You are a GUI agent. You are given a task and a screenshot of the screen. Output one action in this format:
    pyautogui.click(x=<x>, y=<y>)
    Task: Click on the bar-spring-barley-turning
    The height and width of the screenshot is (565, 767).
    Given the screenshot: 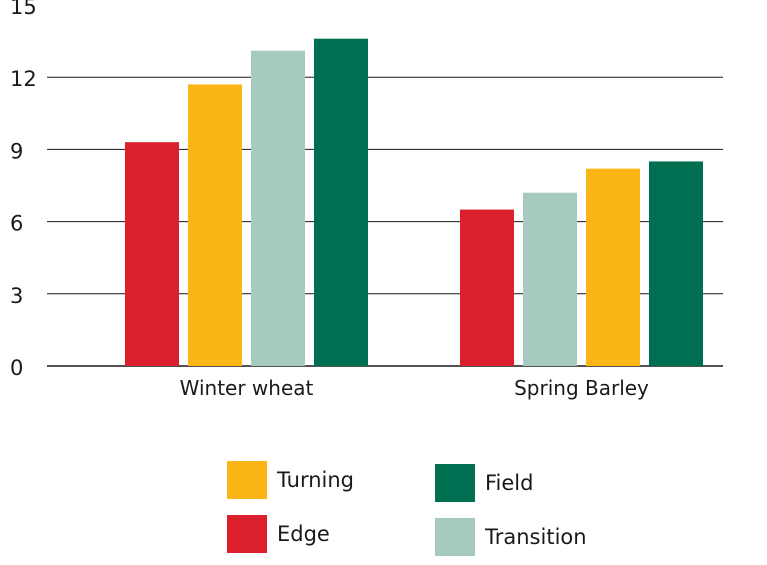 What is the action you would take?
    pyautogui.click(x=613, y=267)
    